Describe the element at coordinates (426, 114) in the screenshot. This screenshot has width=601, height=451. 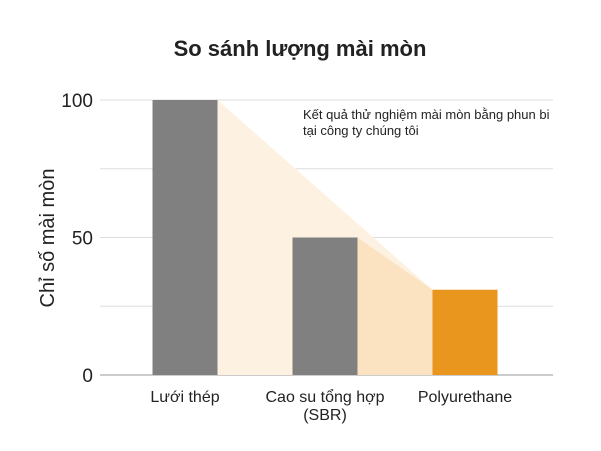
I see `annotation-line-1: Kết quả thử nghiệm mài mòn bằng phun bi` at that location.